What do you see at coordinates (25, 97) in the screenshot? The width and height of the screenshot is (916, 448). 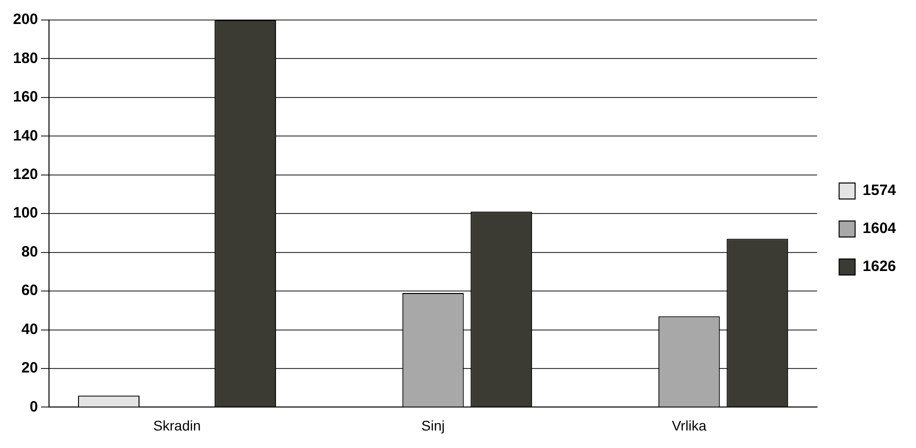 I see `y-tick-label: 160` at bounding box center [25, 97].